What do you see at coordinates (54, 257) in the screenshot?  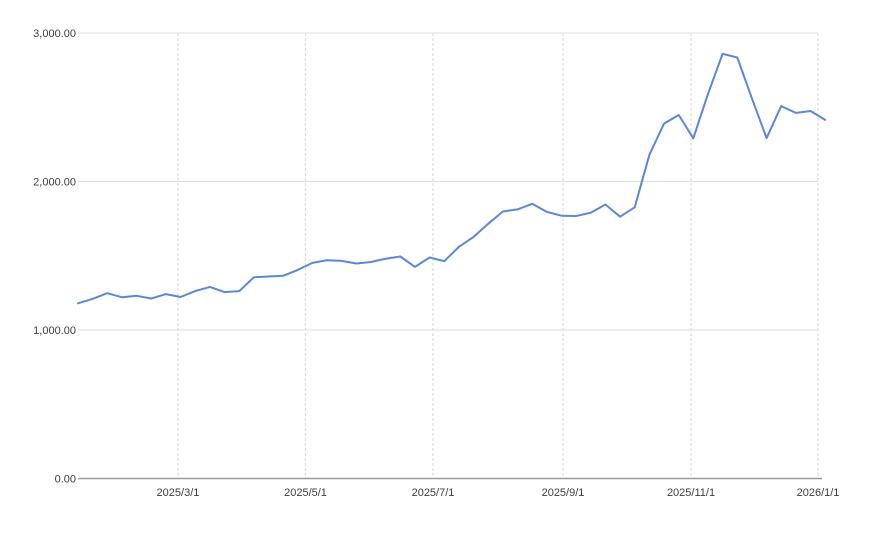 I see `y-axis-tick-labels: 0.00 1,000.00 2,000.00 3,000.00` at bounding box center [54, 257].